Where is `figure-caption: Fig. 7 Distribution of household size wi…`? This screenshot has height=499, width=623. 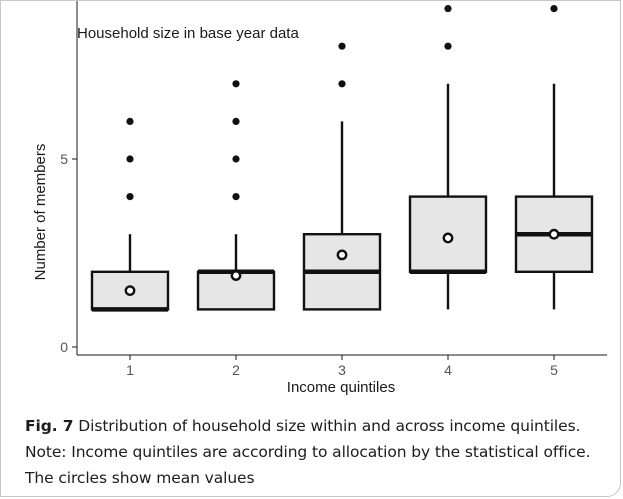
figure-caption: Fig. 7 Distribution of household size wi… is located at coordinates (320, 452).